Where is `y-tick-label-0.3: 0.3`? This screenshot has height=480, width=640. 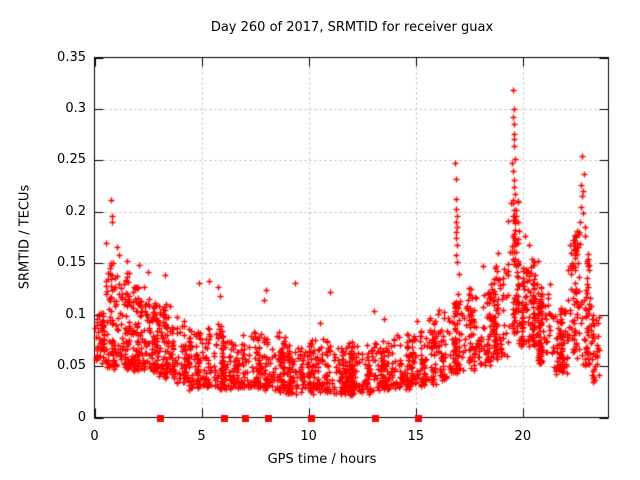 y-tick-label-0.3: 0.3 is located at coordinates (75, 108).